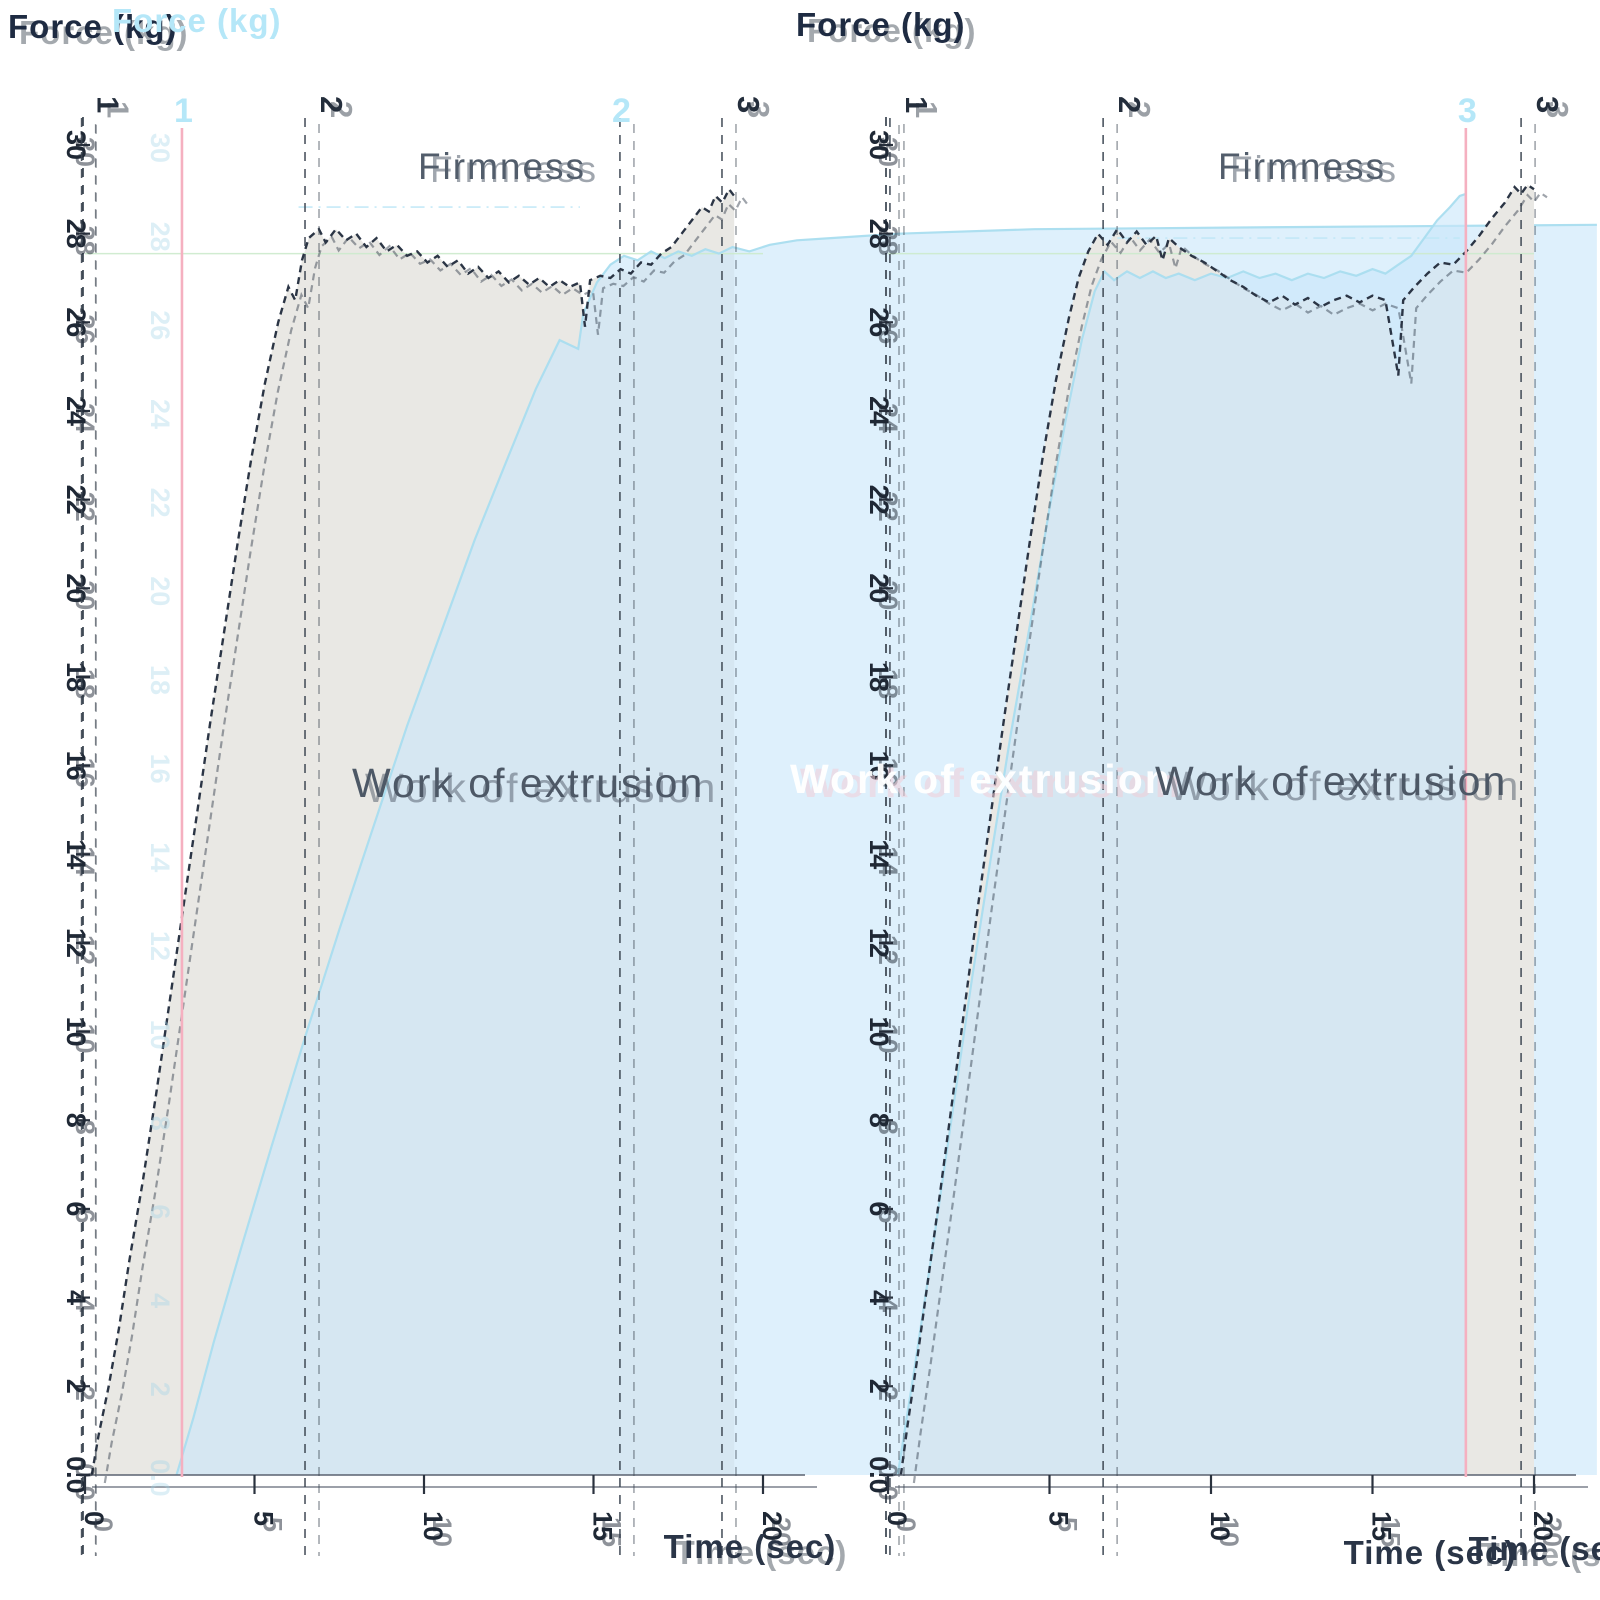  I want to click on y-tick-label-overlay-ghost-left-graph: 16, so click(160, 769).